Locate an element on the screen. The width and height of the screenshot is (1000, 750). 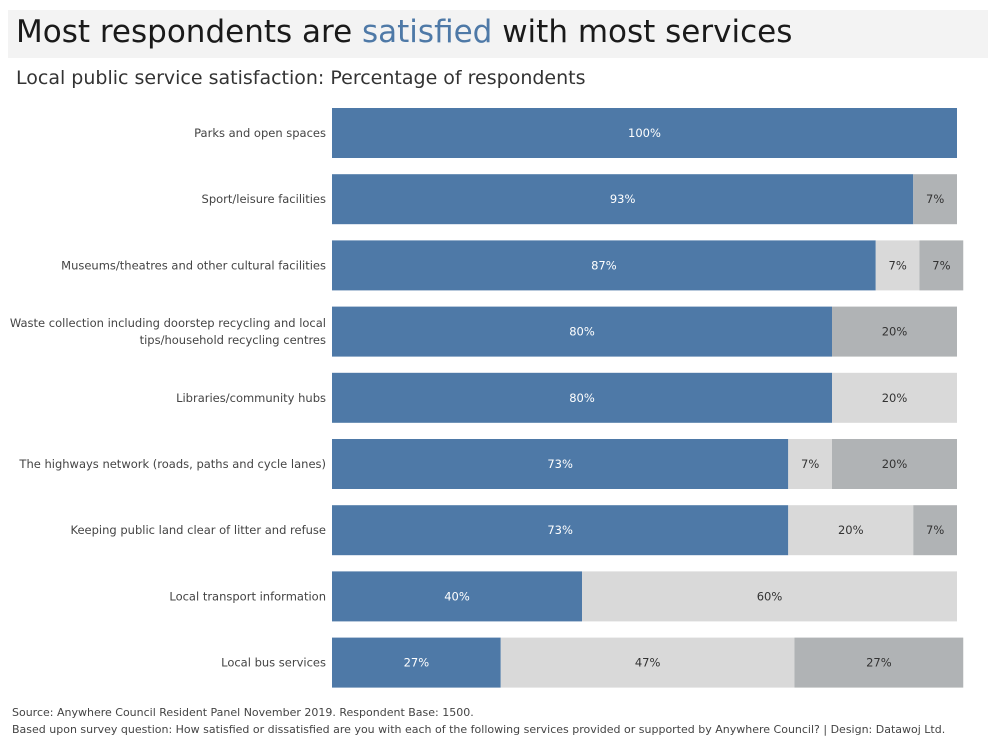
title-band is located at coordinates (498, 34).